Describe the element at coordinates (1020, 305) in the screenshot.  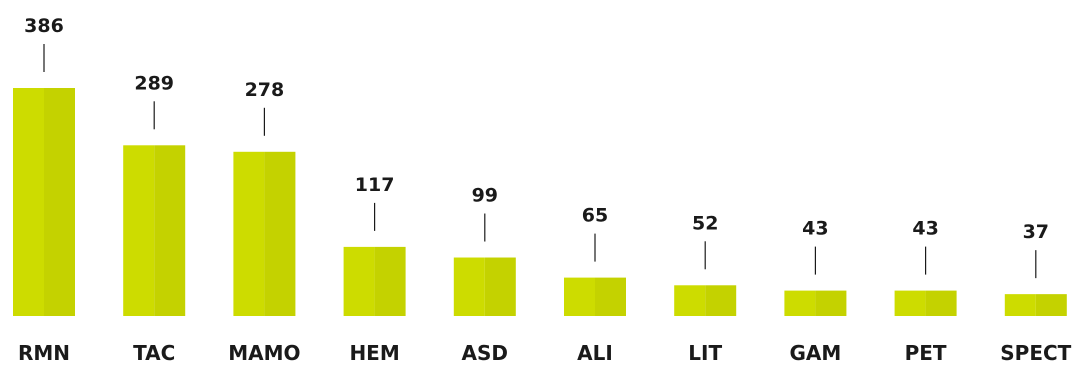
I see `bar-spect-left` at that location.